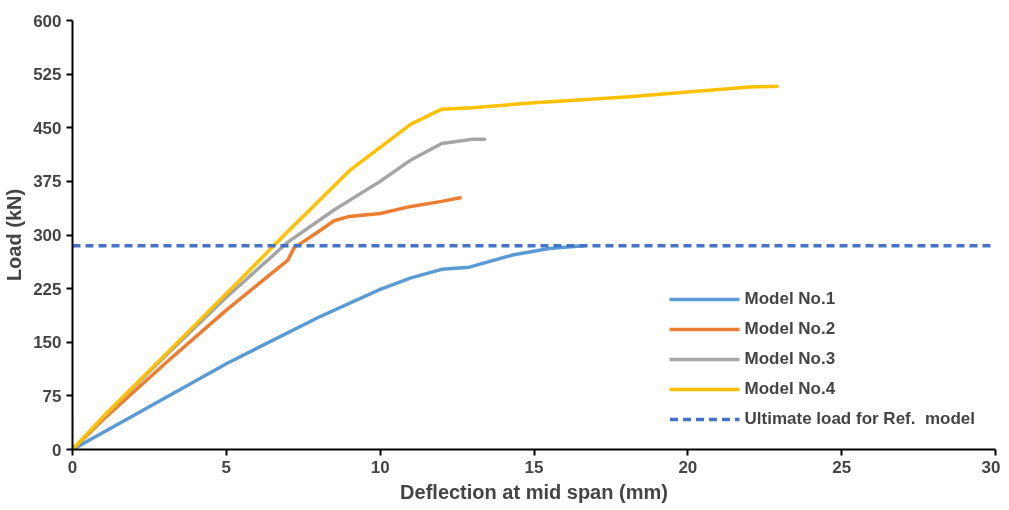 This screenshot has width=1009, height=510. I want to click on y-tick-label: 225, so click(47, 289).